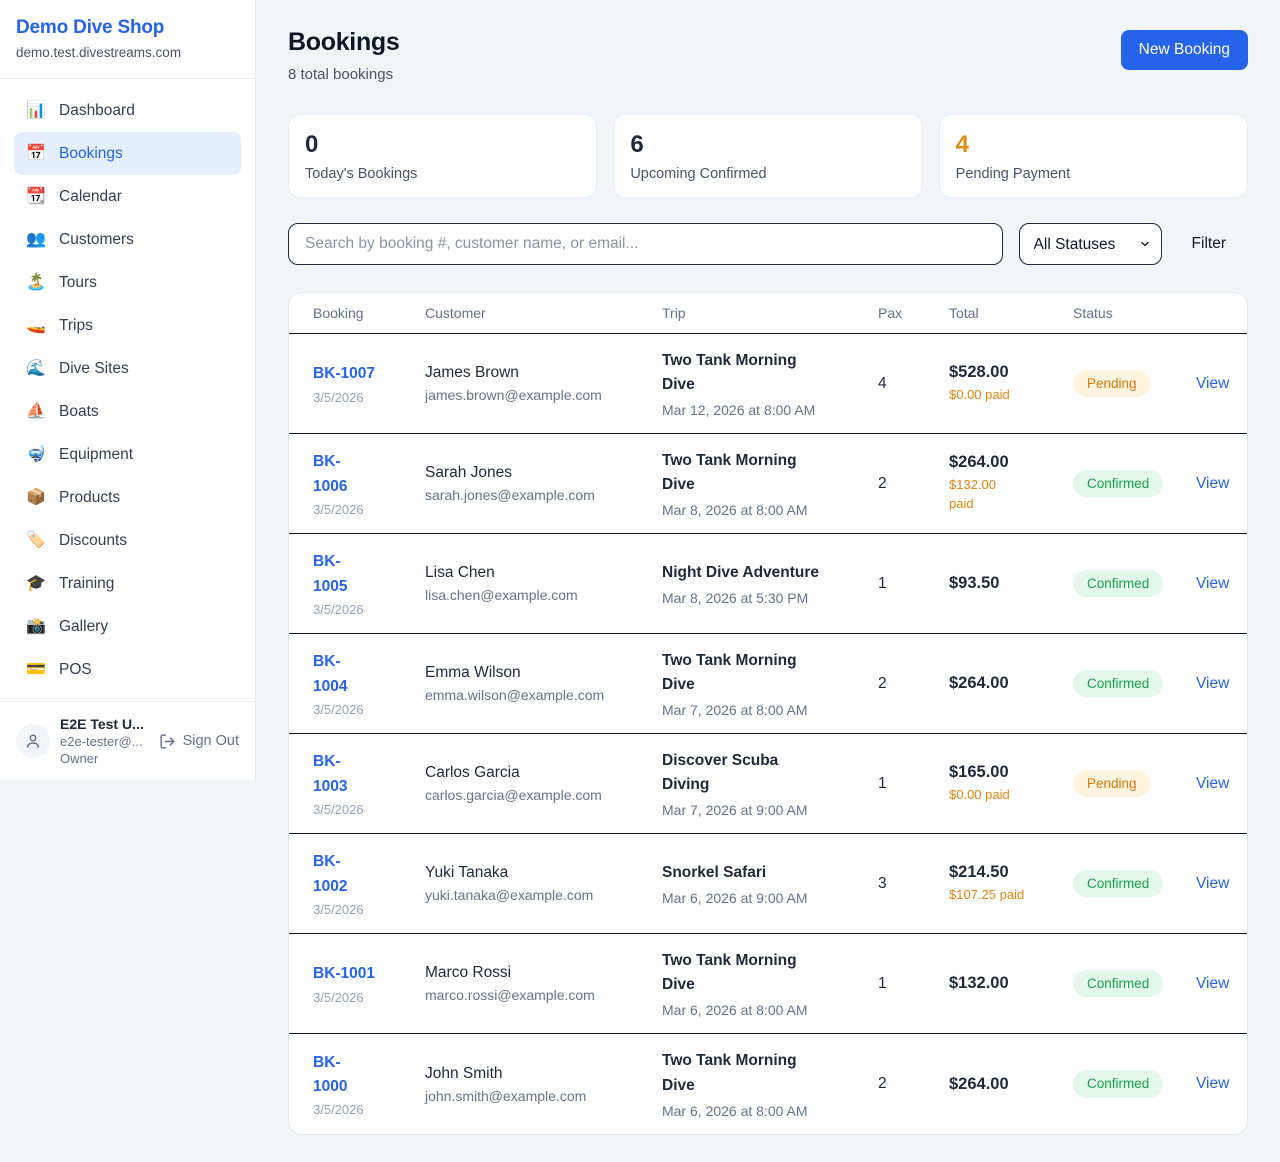 This screenshot has width=1280, height=1162. I want to click on sidebar-item-calendar: 📆 Calendar, so click(127, 196).